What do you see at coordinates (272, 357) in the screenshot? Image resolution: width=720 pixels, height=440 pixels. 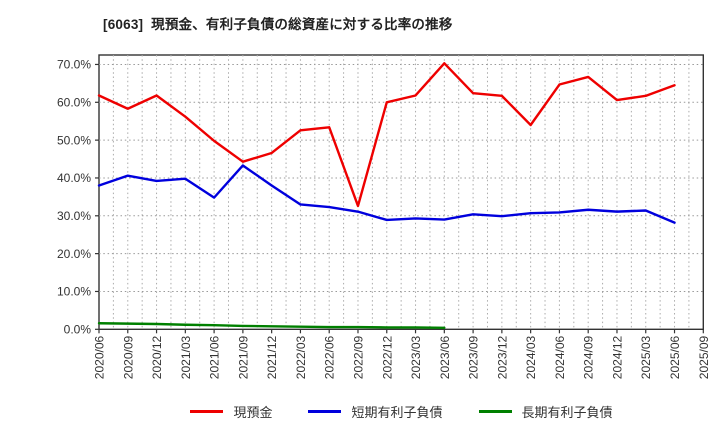 I see `x-axis-tick-label: 2021/12` at bounding box center [272, 357].